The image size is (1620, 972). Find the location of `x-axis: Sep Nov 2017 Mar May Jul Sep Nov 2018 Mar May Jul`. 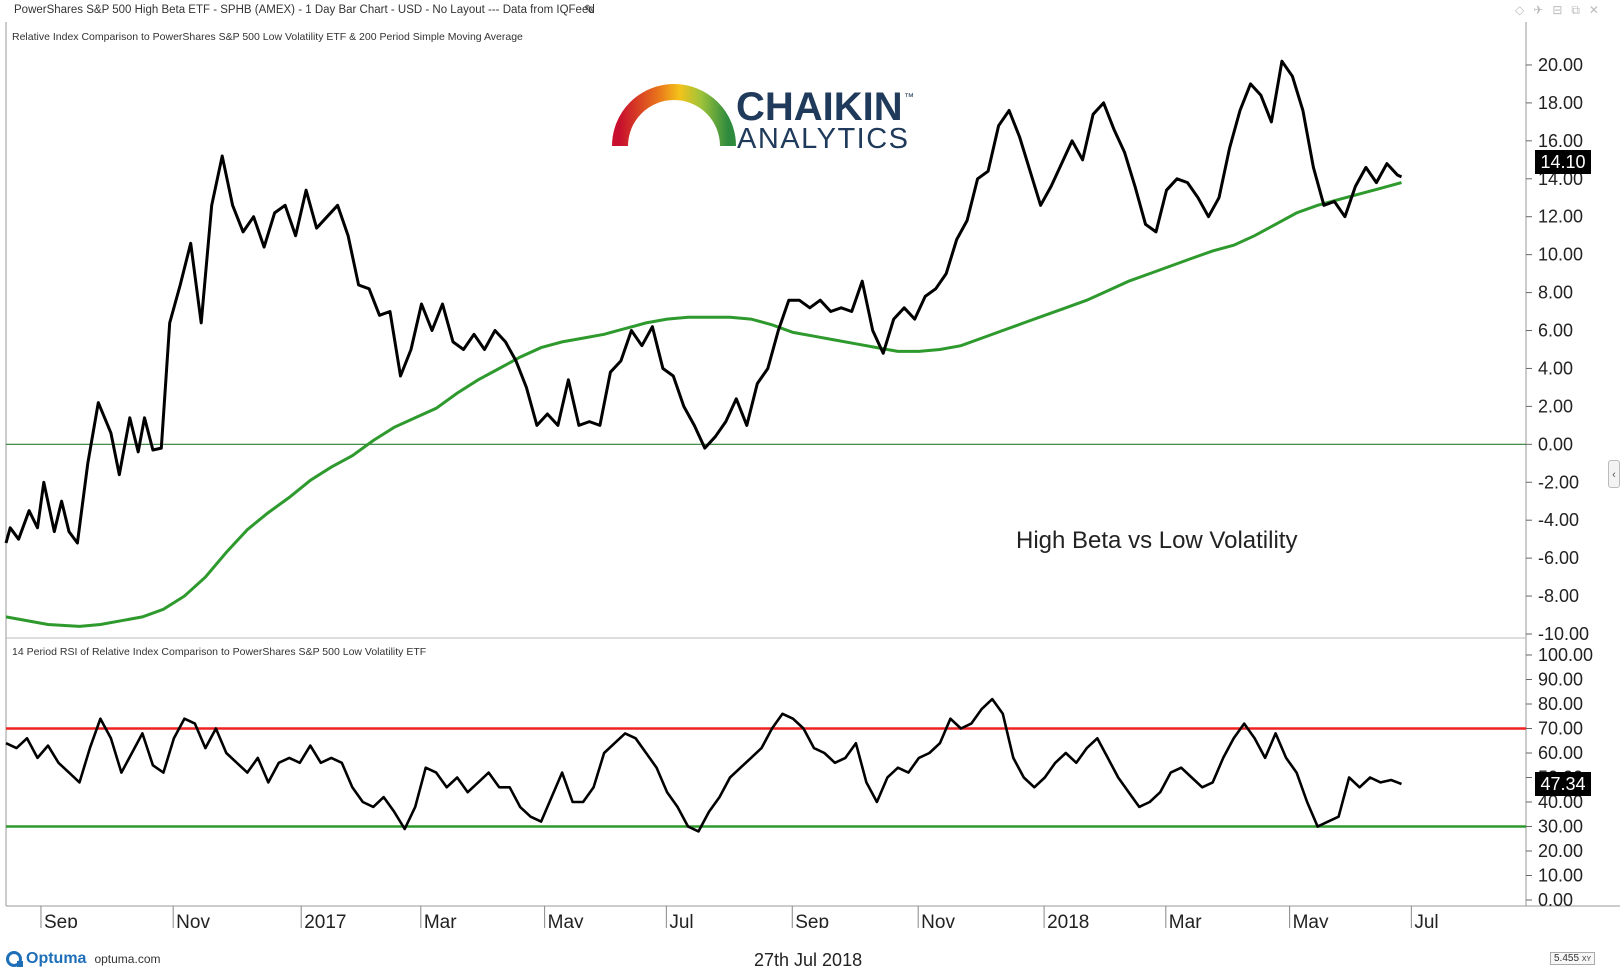

x-axis: Sep Nov 2017 Mar May Jul Sep Nov 2018 Mar May Jul is located at coordinates (739, 917).